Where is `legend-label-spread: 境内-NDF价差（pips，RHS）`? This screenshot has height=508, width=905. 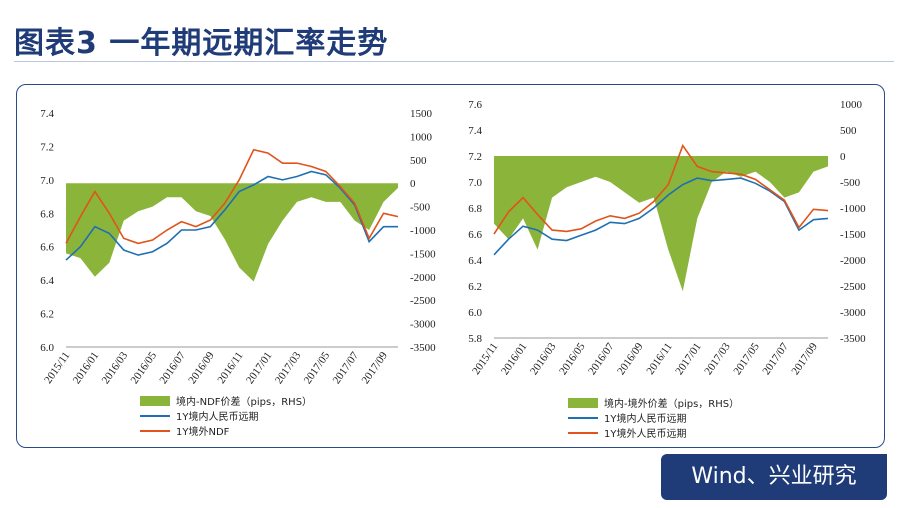
legend-label-spread: 境内-NDF价差（pips，RHS） is located at coordinates (244, 401).